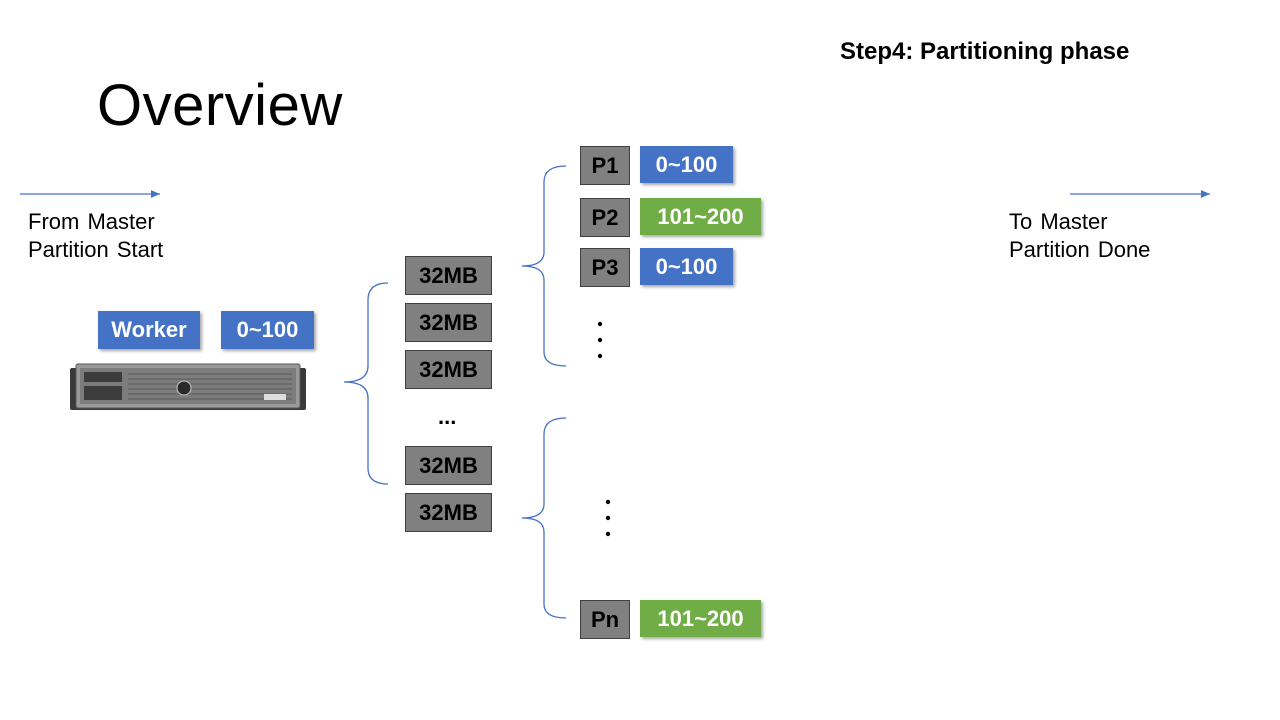 Image resolution: width=1280 pixels, height=720 pixels. I want to click on partition-id: P2, so click(605, 217).